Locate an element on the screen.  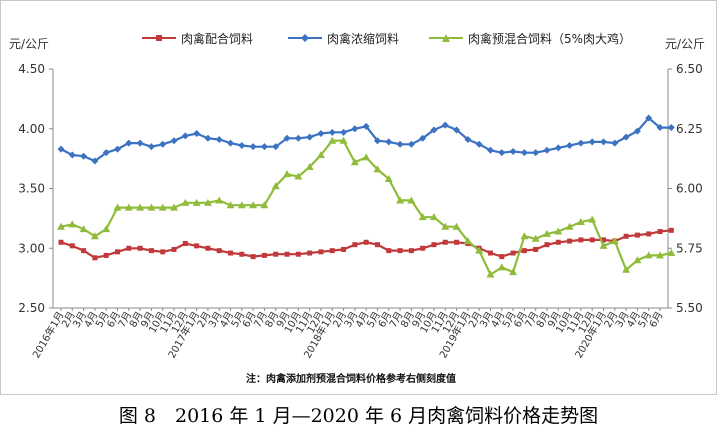
left-tick-label: 4.00 is located at coordinates (31, 129).